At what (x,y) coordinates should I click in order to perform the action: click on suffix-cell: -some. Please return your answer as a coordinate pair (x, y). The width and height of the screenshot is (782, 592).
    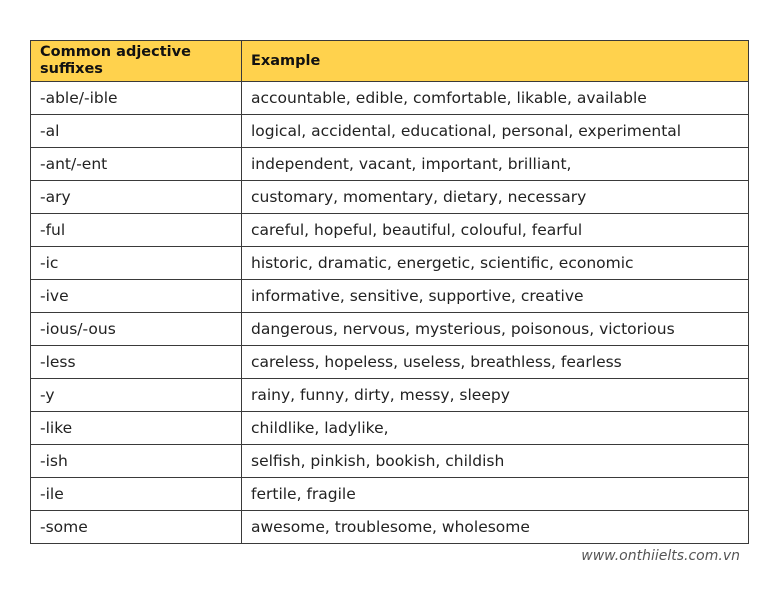
    Looking at the image, I should click on (136, 527).